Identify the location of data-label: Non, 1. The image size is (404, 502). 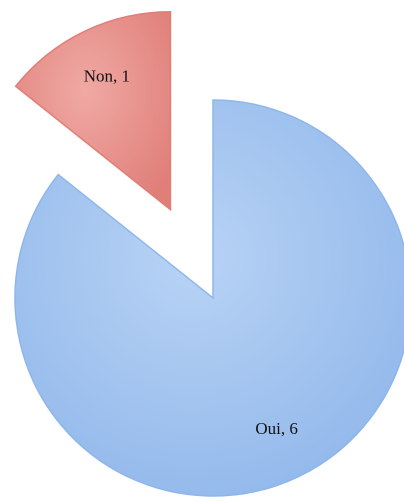
(107, 76).